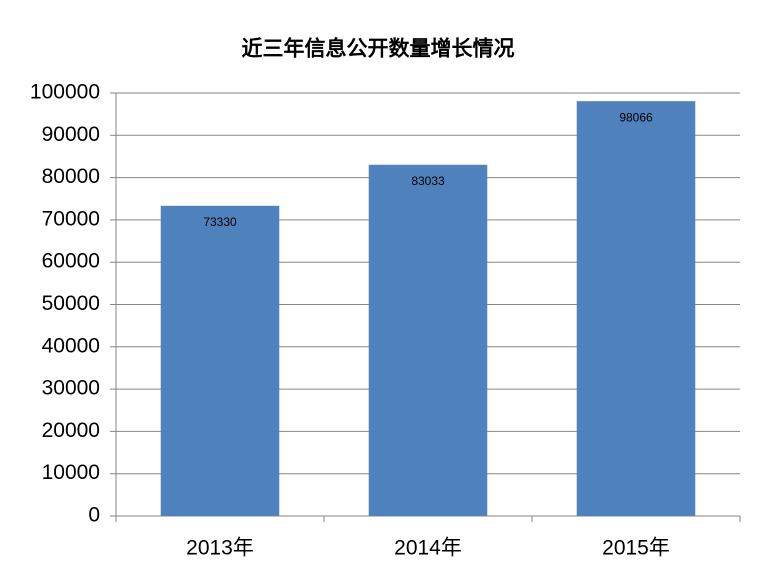 This screenshot has width=757, height=577. What do you see at coordinates (71, 303) in the screenshot?
I see `y-tick-label: 50000` at bounding box center [71, 303].